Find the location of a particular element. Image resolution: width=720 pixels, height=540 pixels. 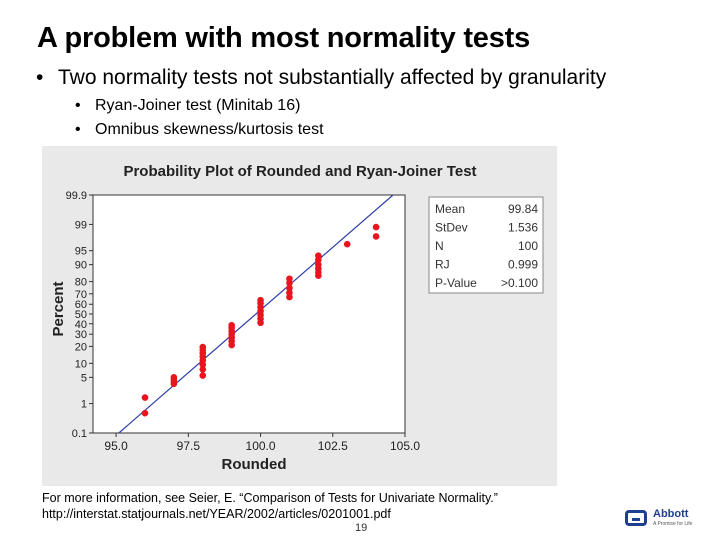

x-tick-label: 100.0 is located at coordinates (261, 446).